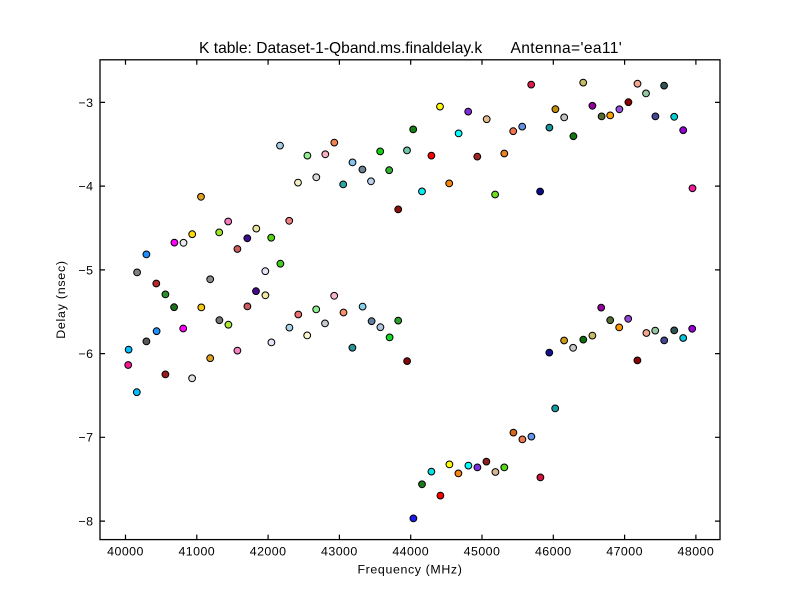  Describe the element at coordinates (409, 570) in the screenshot. I see `svg-text: Frequency (MHz)` at that location.